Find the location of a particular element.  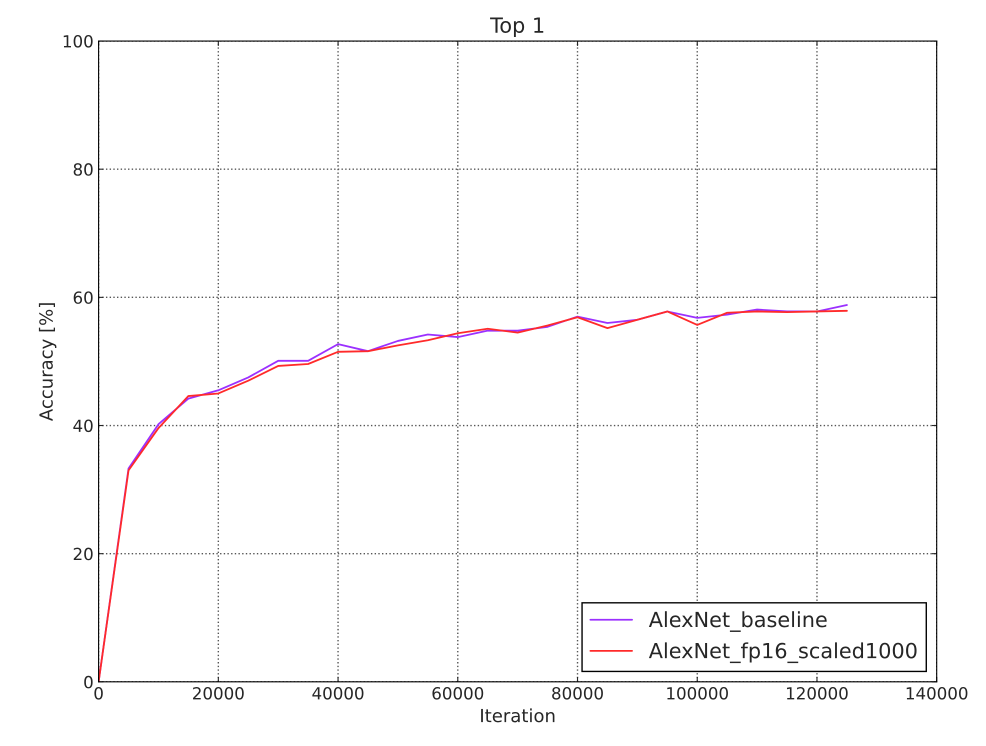

legend-label: AlexNet_fp16_scaled1000 is located at coordinates (782, 653).